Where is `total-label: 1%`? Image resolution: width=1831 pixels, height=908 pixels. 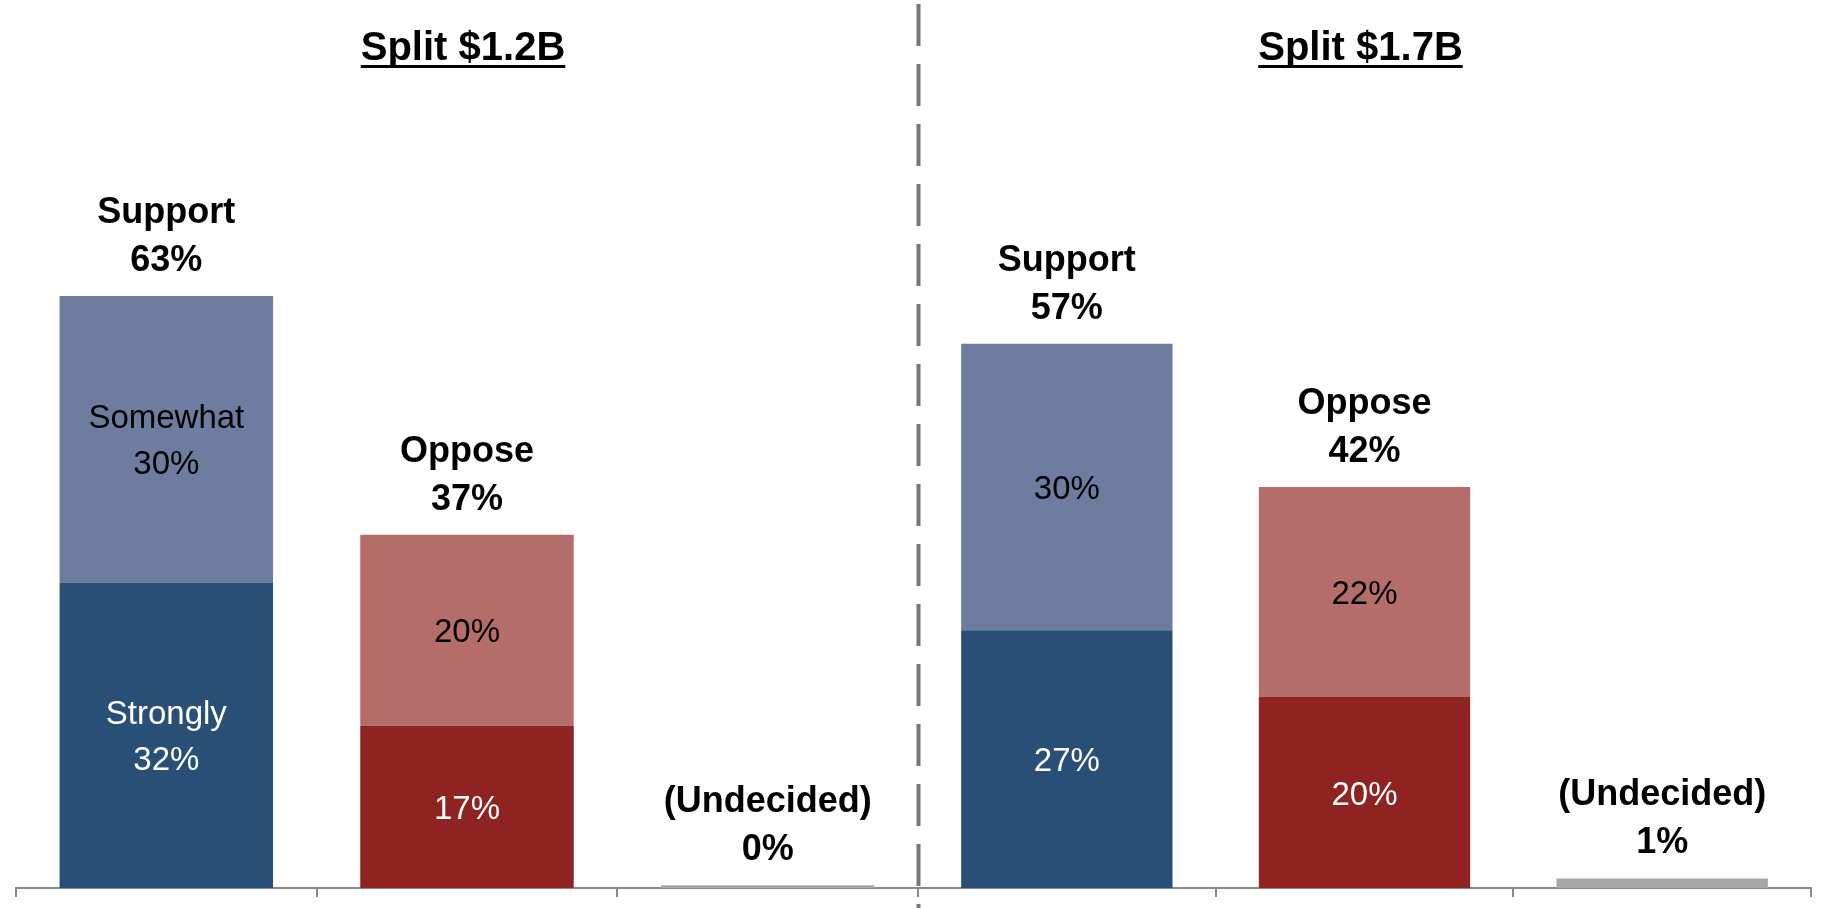
total-label: 1% is located at coordinates (1662, 841).